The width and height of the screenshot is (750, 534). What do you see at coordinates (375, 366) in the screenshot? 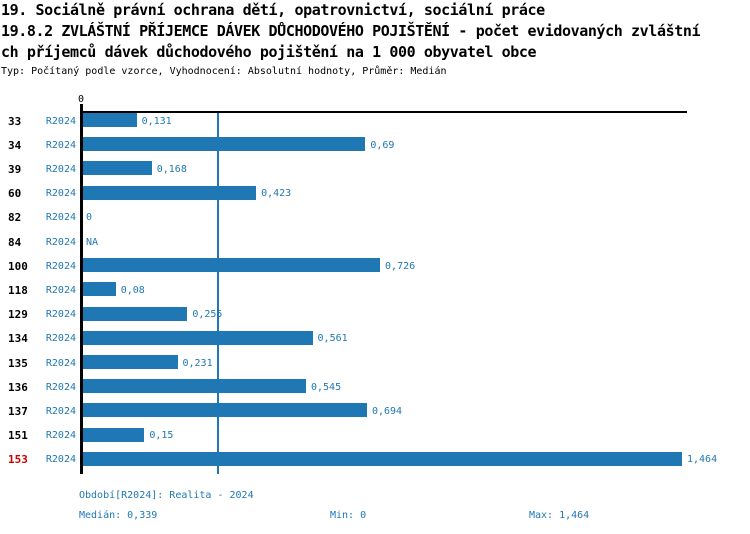
I see `chart-row-135: 135 R2024 0,231` at bounding box center [375, 366].